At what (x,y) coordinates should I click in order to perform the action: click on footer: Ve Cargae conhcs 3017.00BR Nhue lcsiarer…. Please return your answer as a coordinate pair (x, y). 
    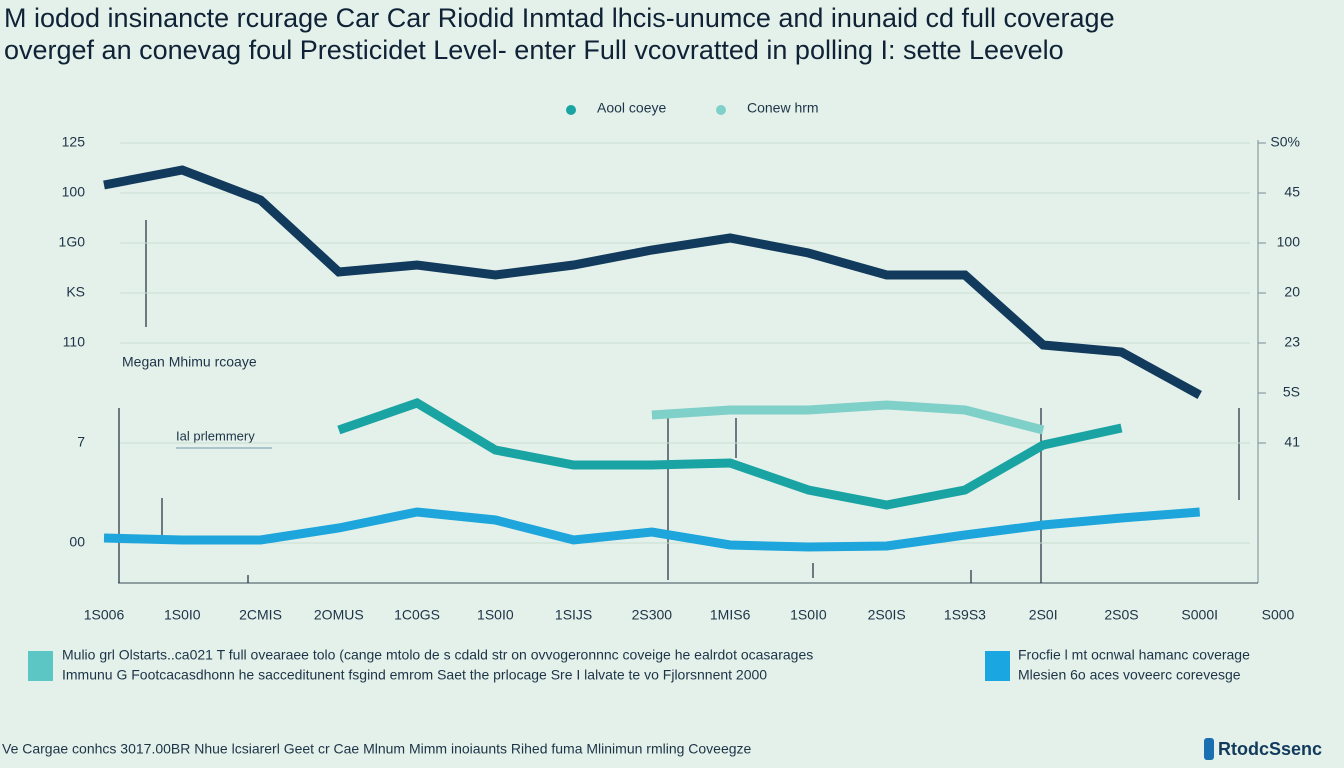
    Looking at the image, I should click on (377, 749).